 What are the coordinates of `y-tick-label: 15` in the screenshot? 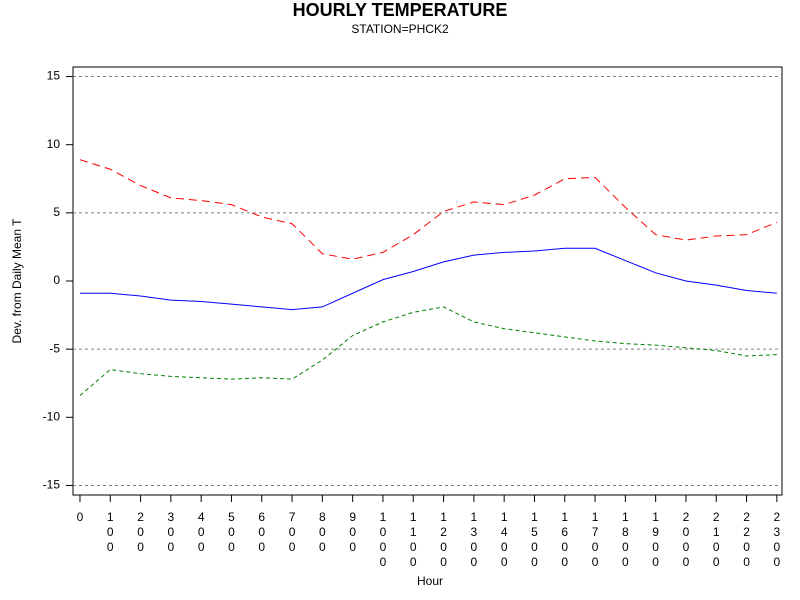 It's located at (54, 76).